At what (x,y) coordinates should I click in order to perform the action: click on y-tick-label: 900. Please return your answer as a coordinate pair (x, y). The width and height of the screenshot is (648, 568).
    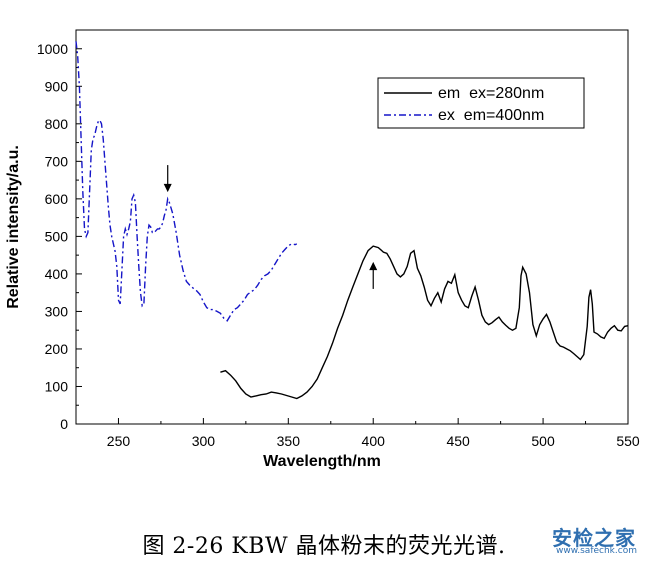
    Looking at the image, I should click on (57, 86).